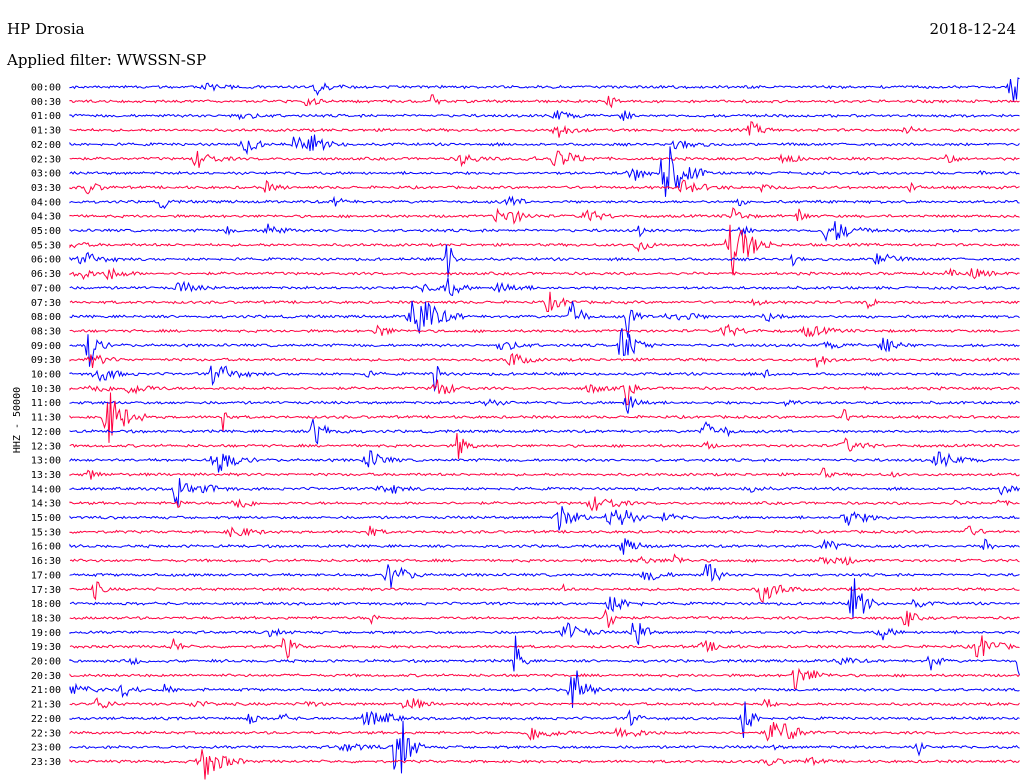  I want to click on row-time-label: 08:30, so click(46, 331).